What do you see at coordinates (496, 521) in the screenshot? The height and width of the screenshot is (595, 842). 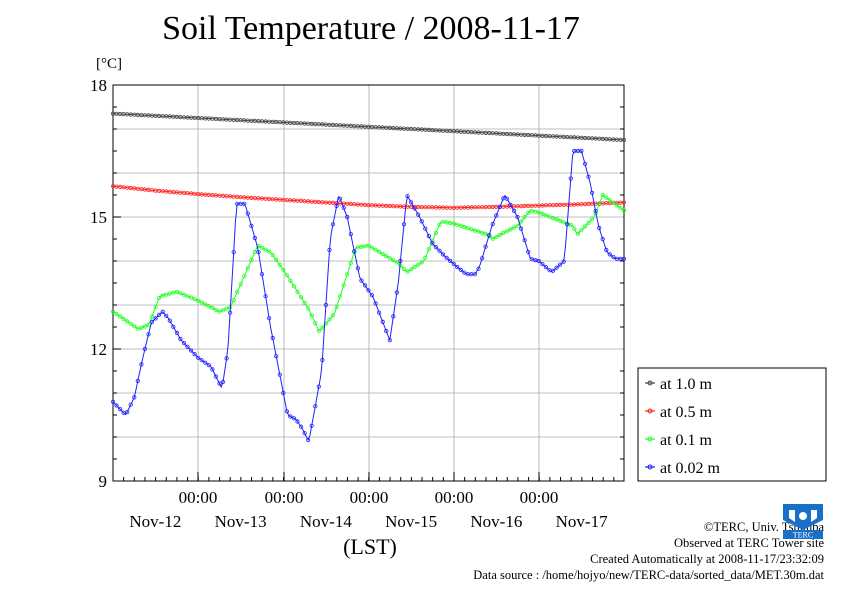 I see `x-tick-date-label: Nov-16` at bounding box center [496, 521].